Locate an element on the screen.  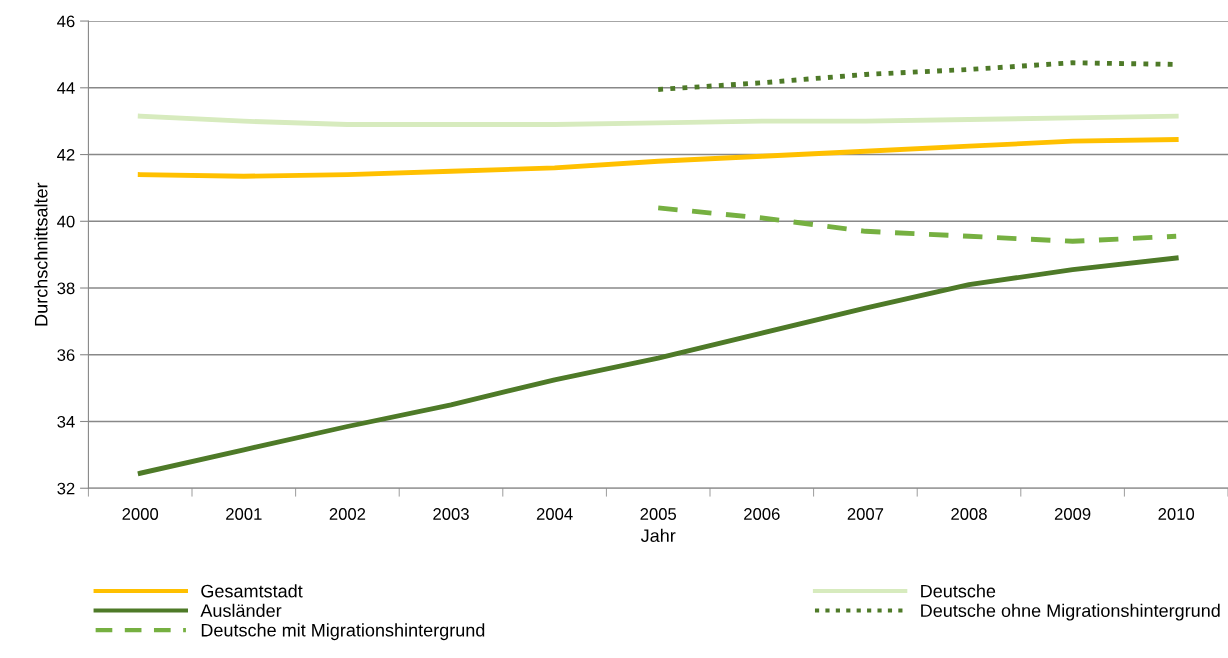
y-tick-label: 34 is located at coordinates (66, 421).